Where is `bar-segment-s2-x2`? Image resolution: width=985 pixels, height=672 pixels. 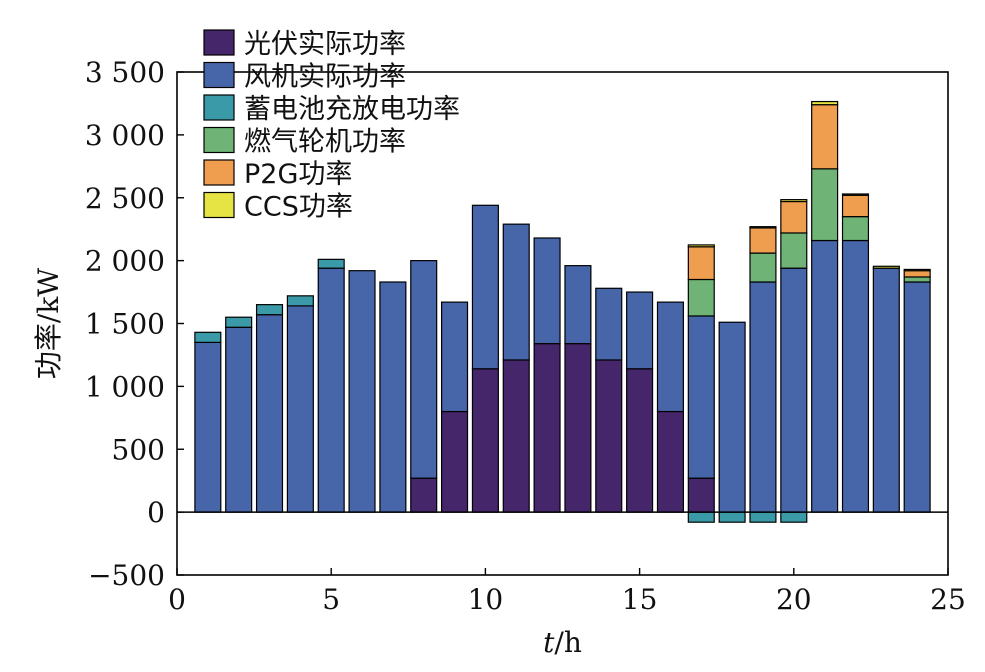
bar-segment-s2-x2 is located at coordinates (239, 322).